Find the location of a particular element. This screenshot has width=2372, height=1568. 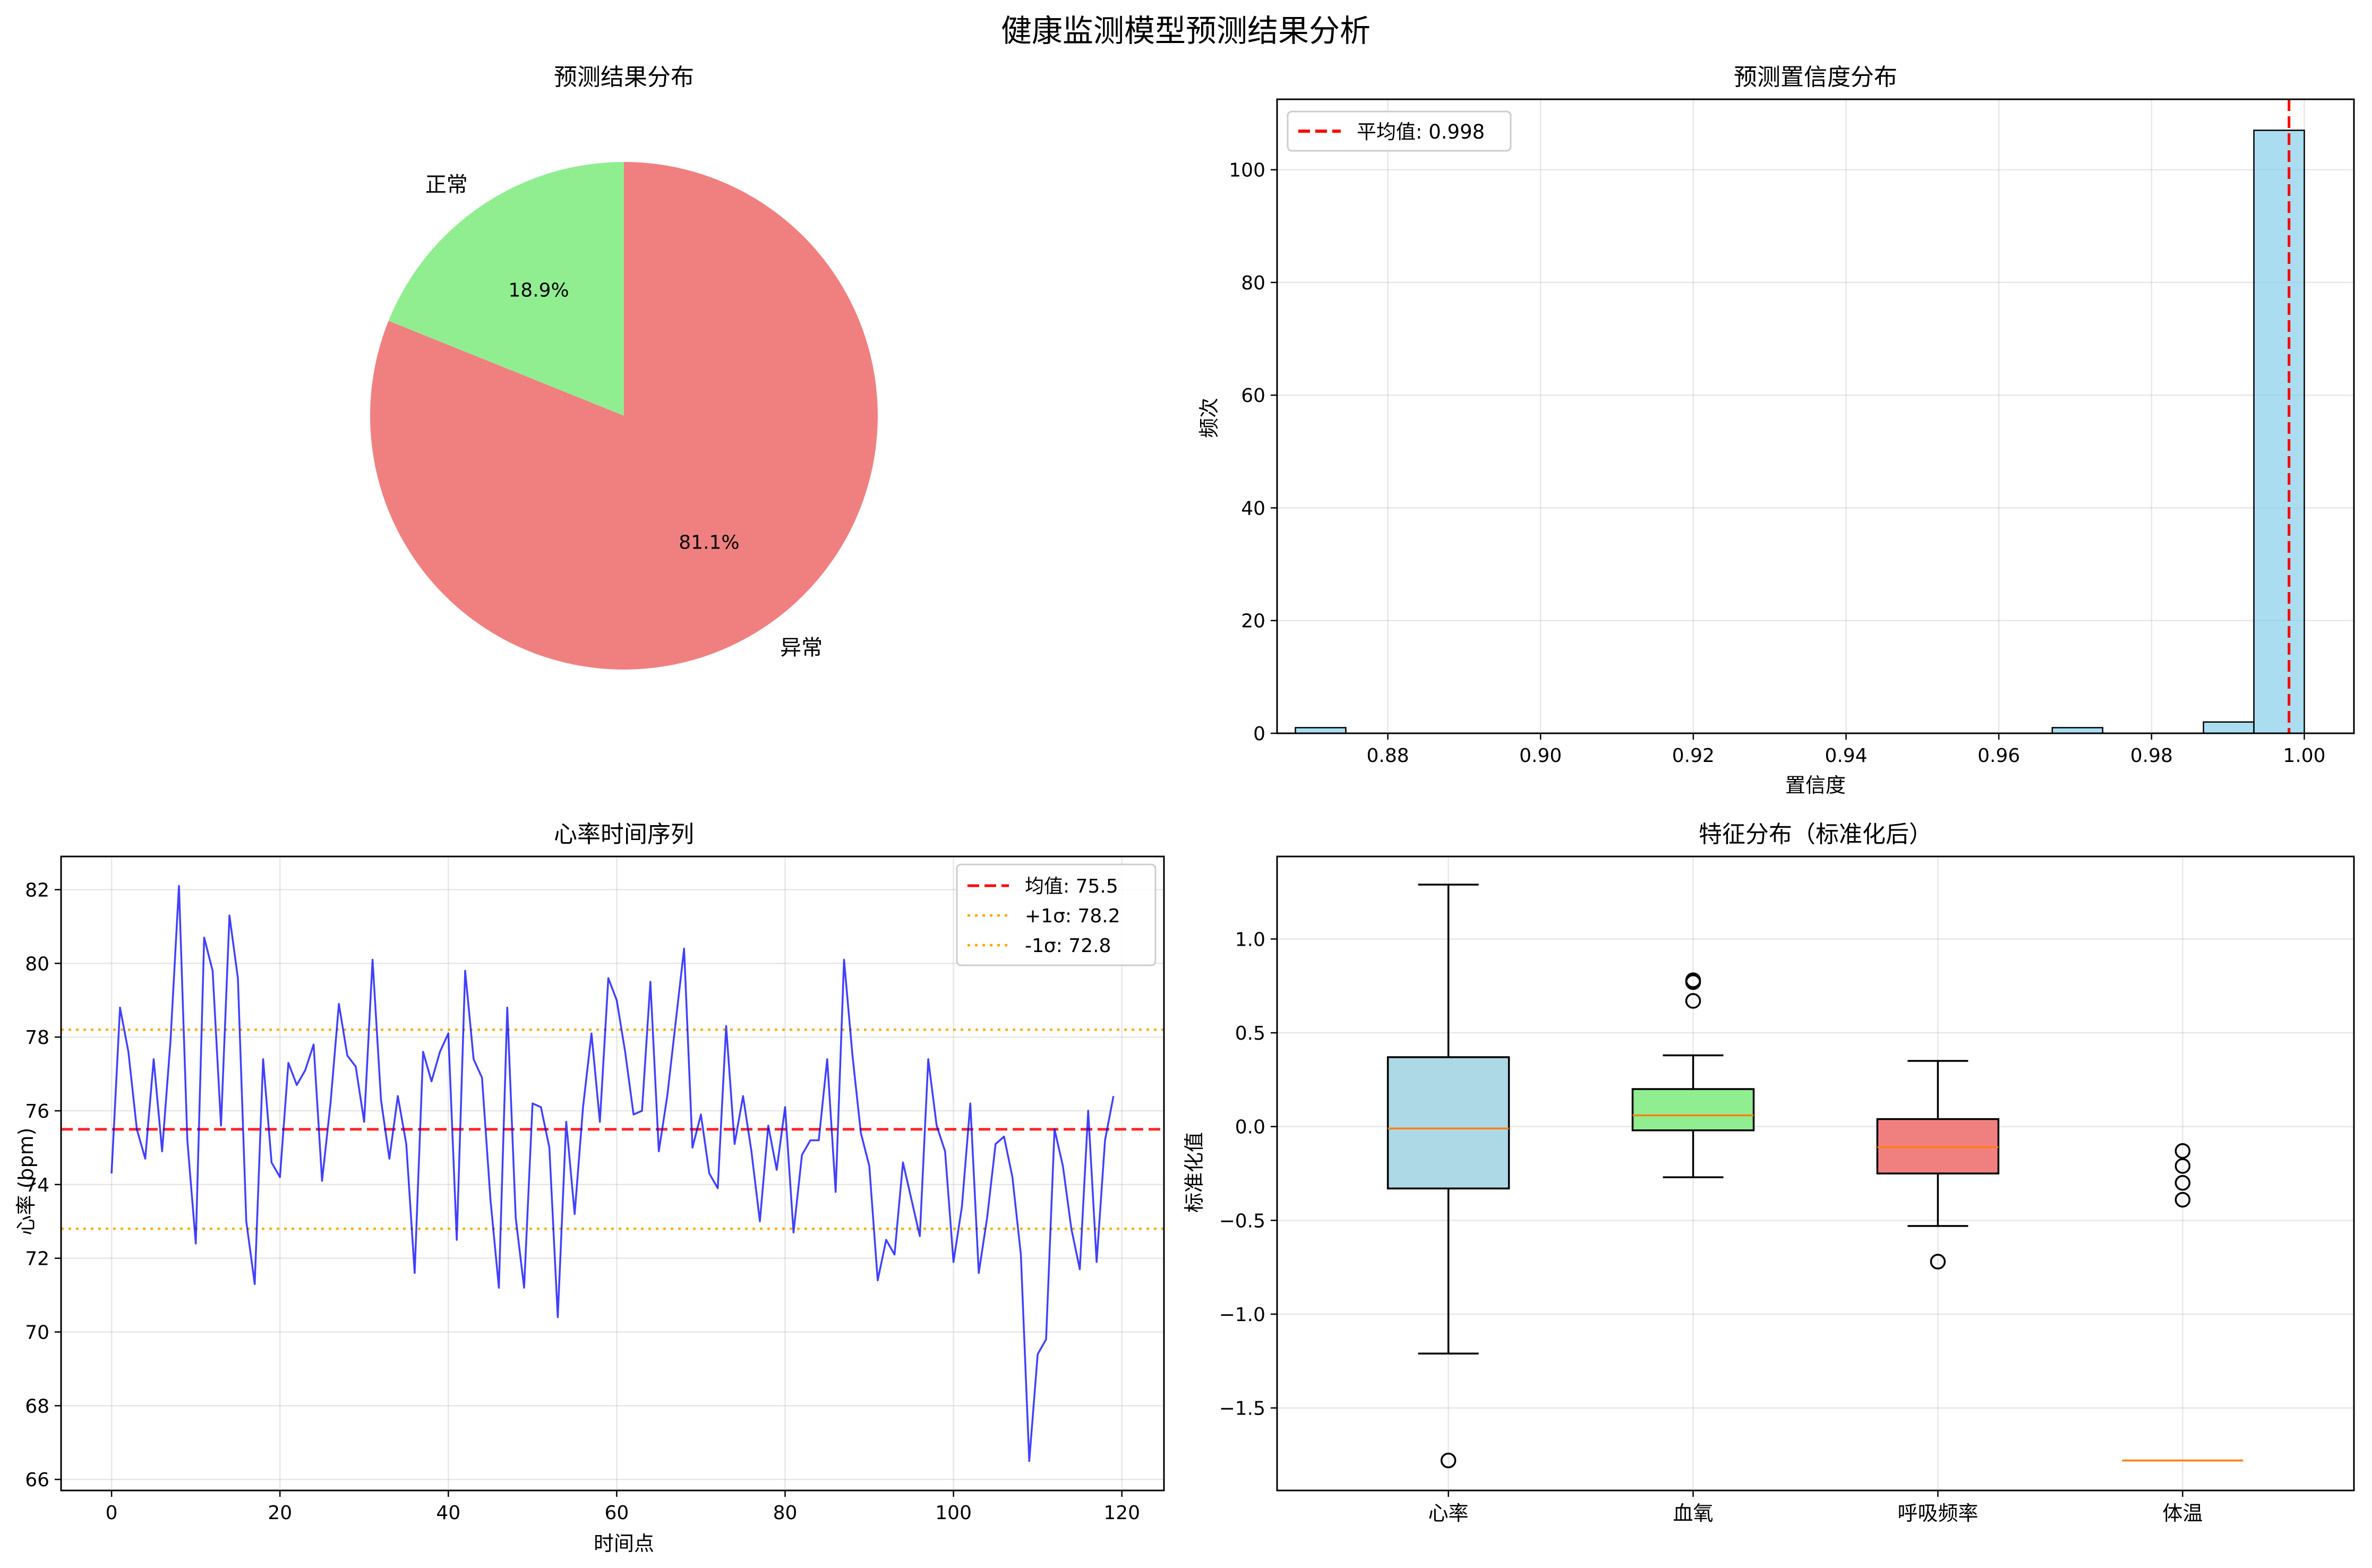

box-category-label: 心率 is located at coordinates (1449, 1513).